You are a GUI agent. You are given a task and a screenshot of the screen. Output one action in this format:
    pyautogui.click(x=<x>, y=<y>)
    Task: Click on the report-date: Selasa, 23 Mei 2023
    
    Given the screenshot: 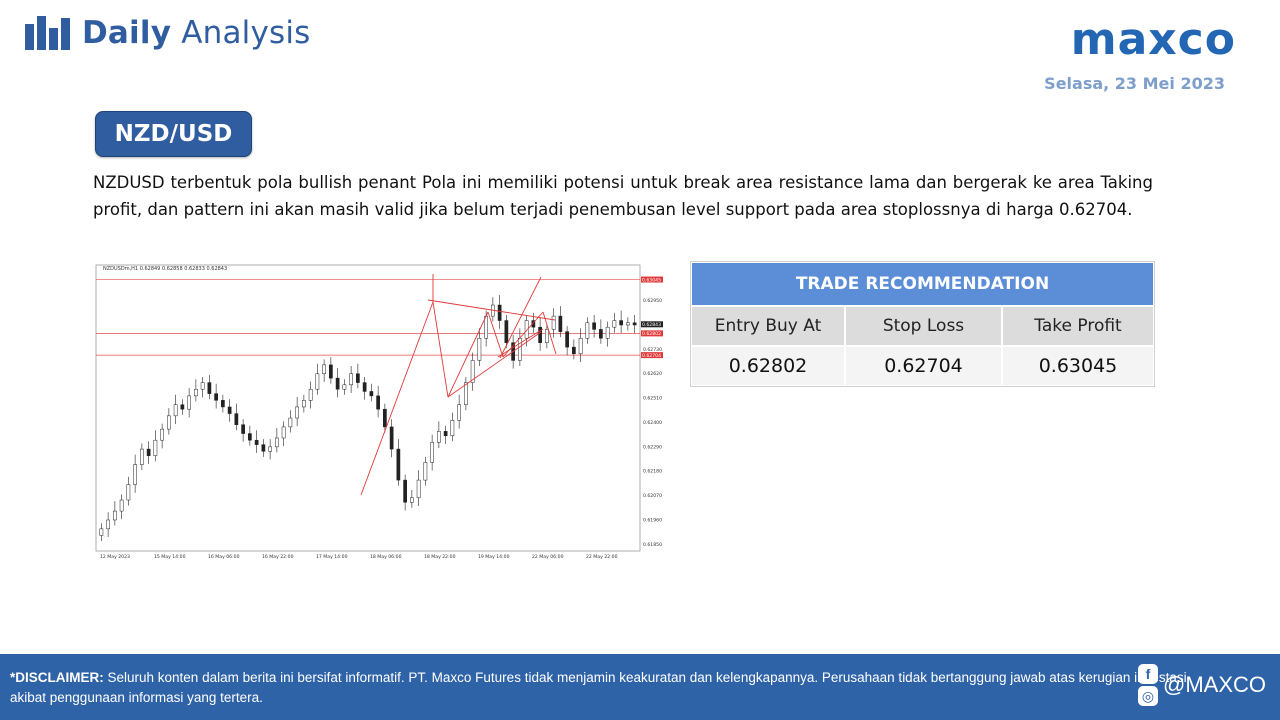 What is the action you would take?
    pyautogui.click(x=1134, y=83)
    